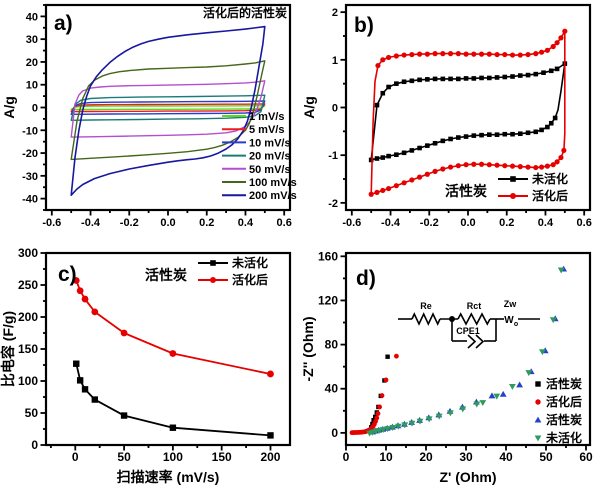  I want to click on legend-label: 5 mV/s, so click(266, 130).